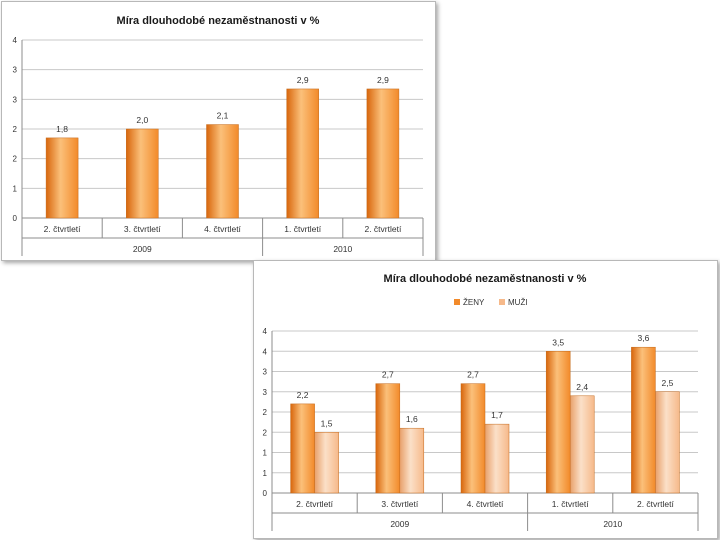 Image resolution: width=720 pixels, height=540 pixels. I want to click on legend-entry: ŽENY, so click(474, 302).